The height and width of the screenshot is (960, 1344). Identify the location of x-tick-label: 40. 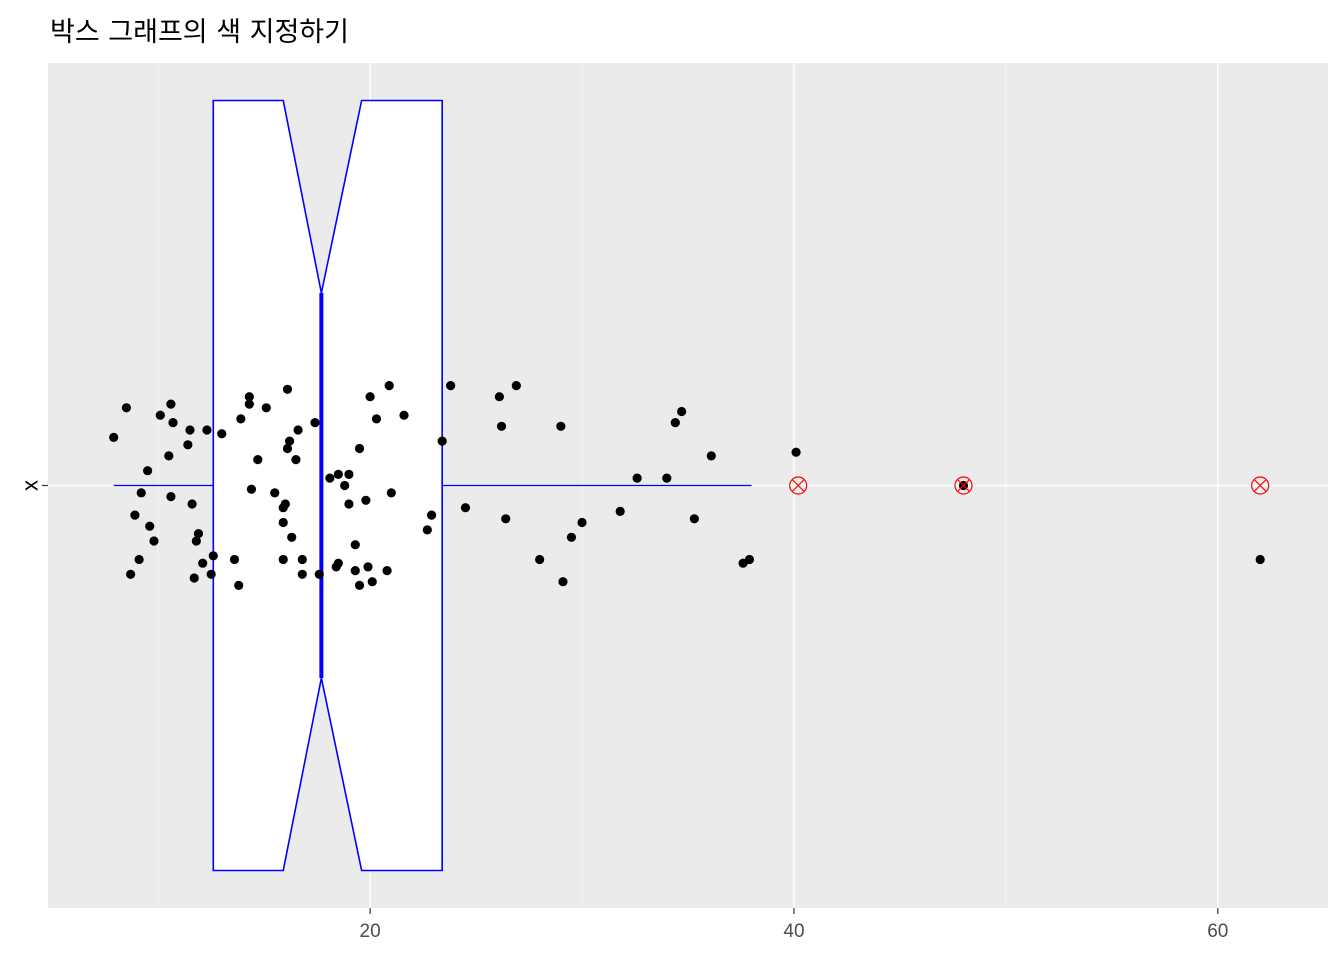
(793, 931).